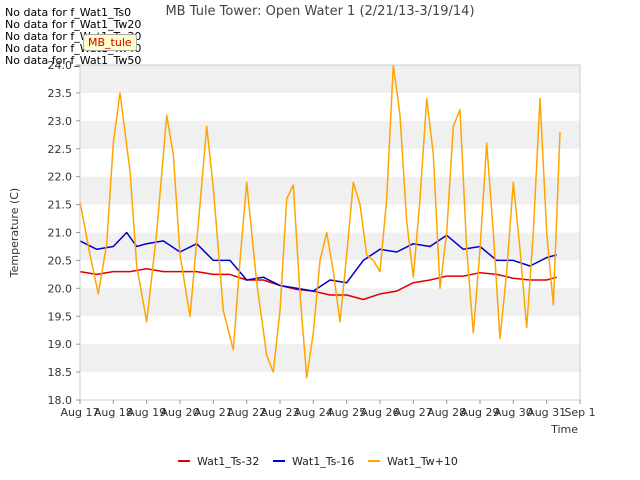 The image size is (640, 480). What do you see at coordinates (73, 60) in the screenshot?
I see `no-data-message: No data for f_Wat1_Tw50` at bounding box center [73, 60].